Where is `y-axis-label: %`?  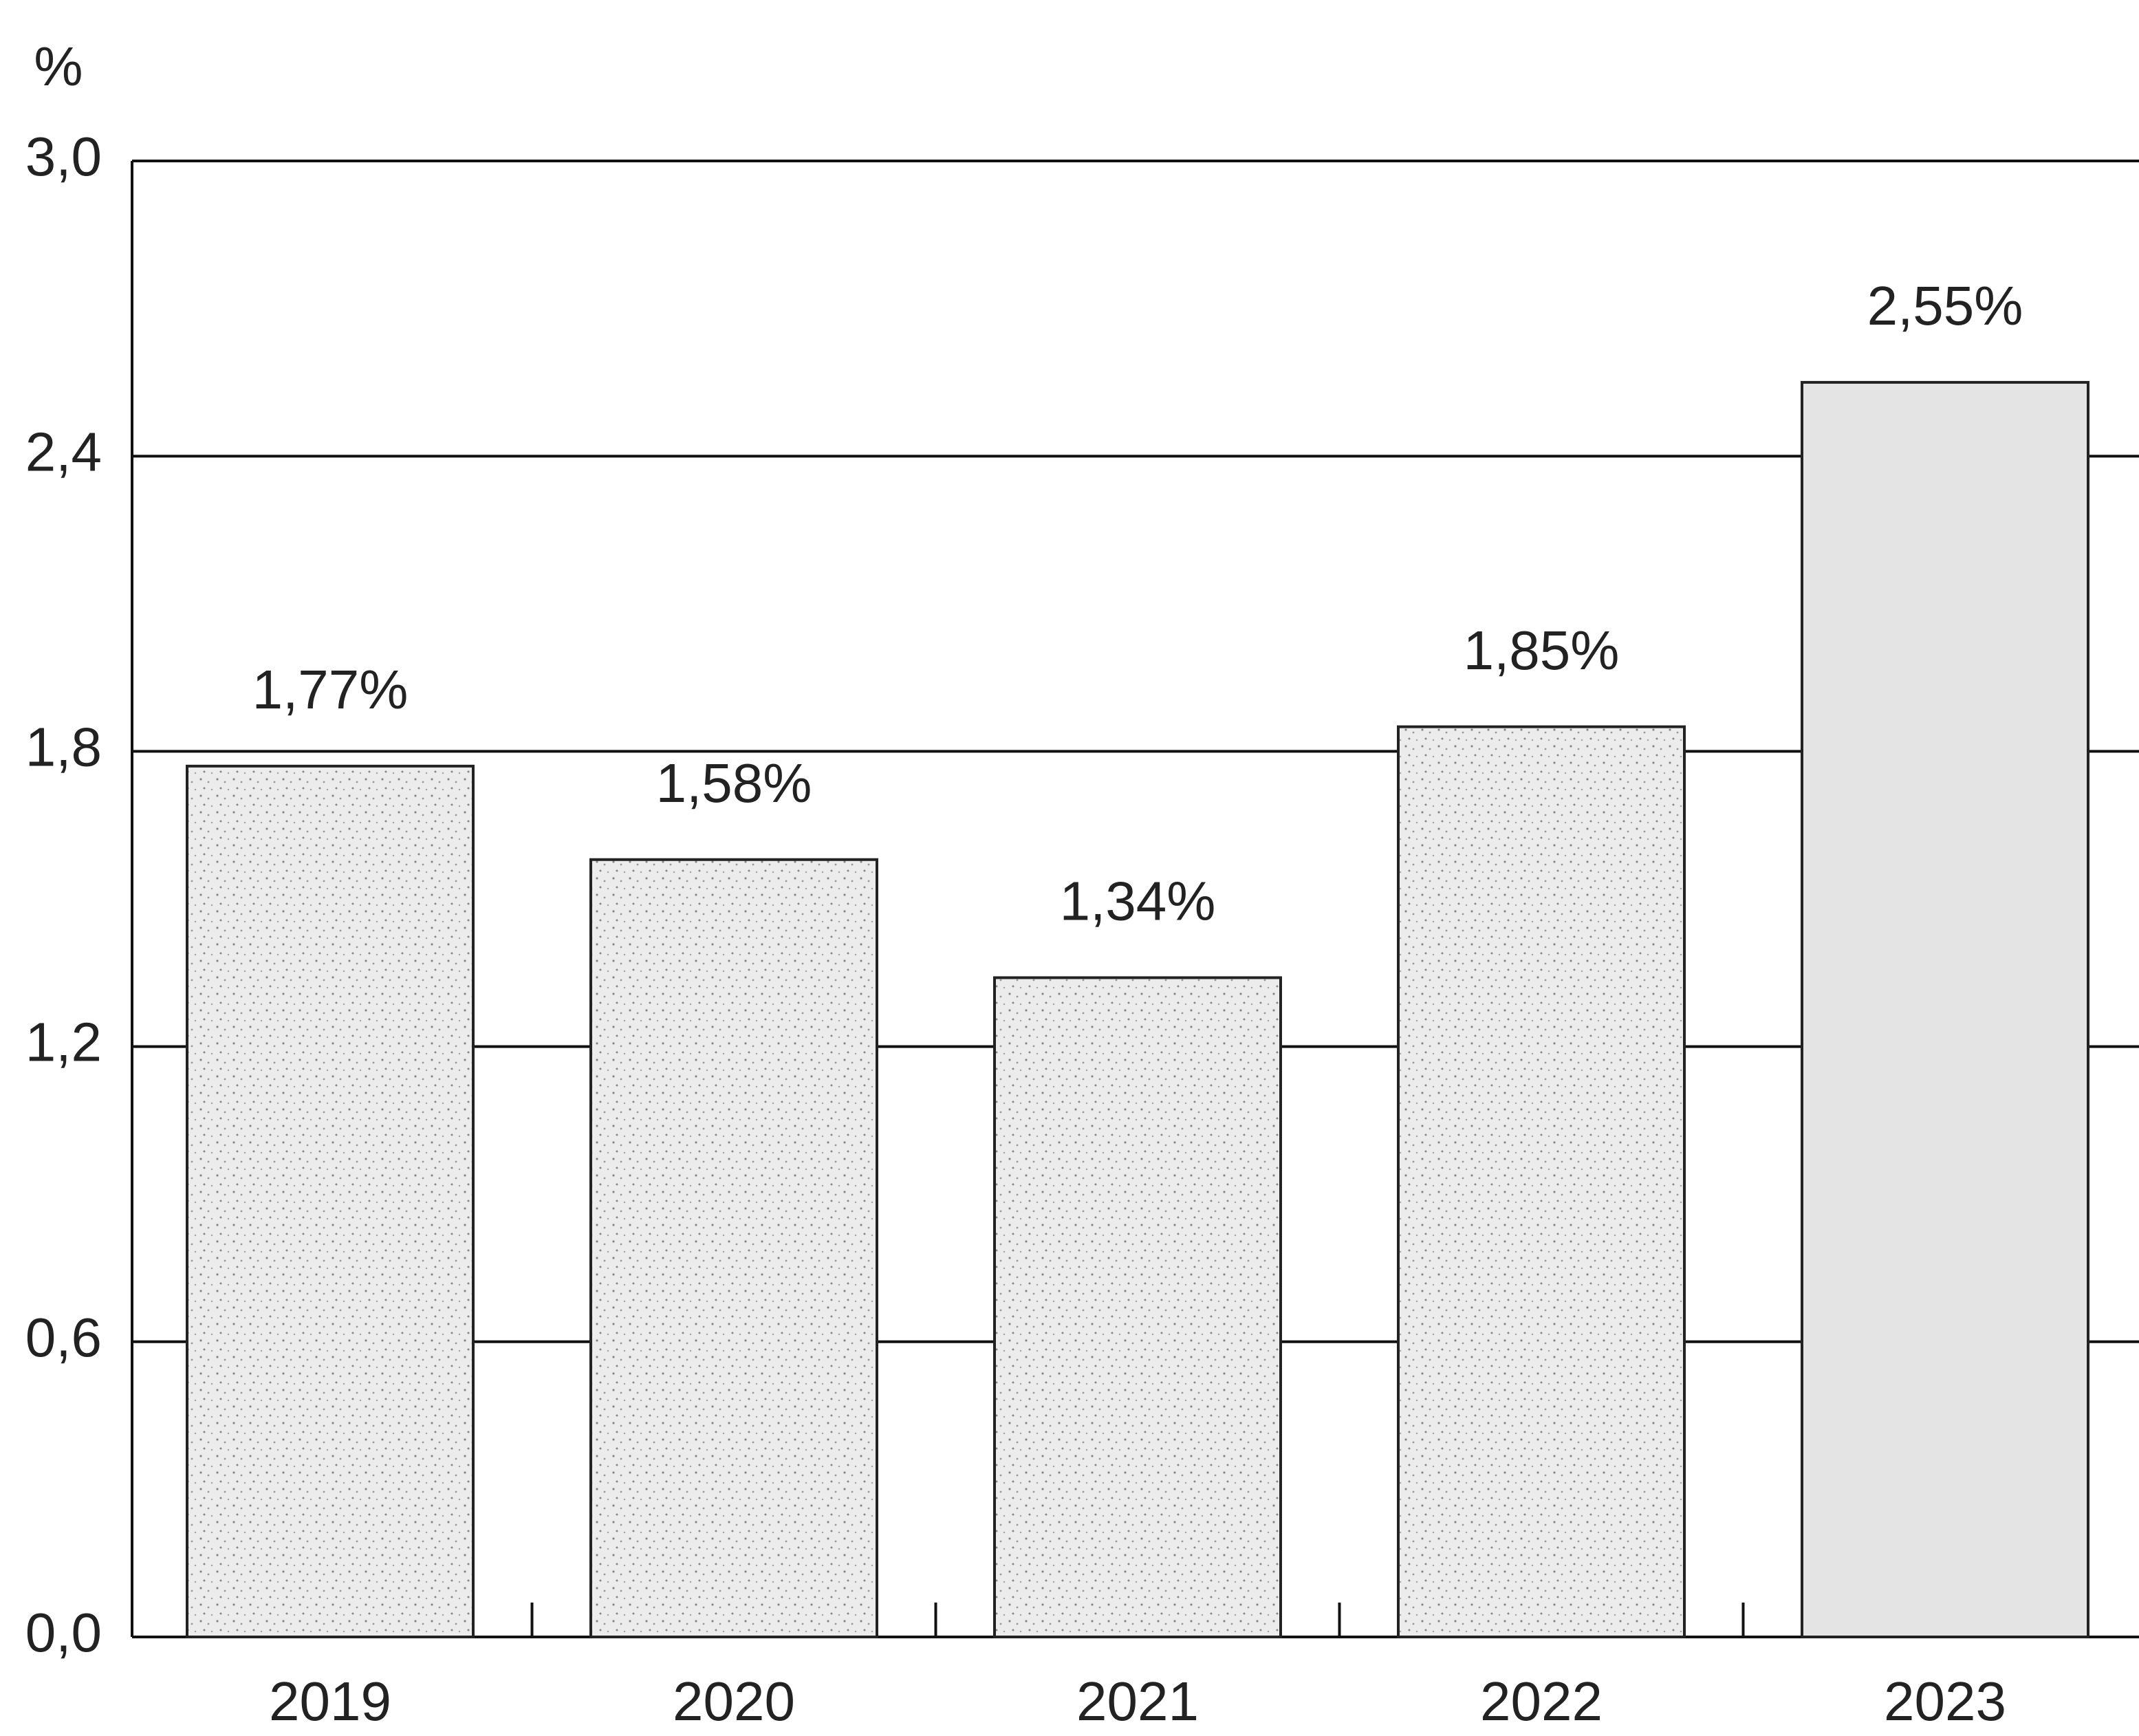
y-axis-label: % is located at coordinates (59, 66).